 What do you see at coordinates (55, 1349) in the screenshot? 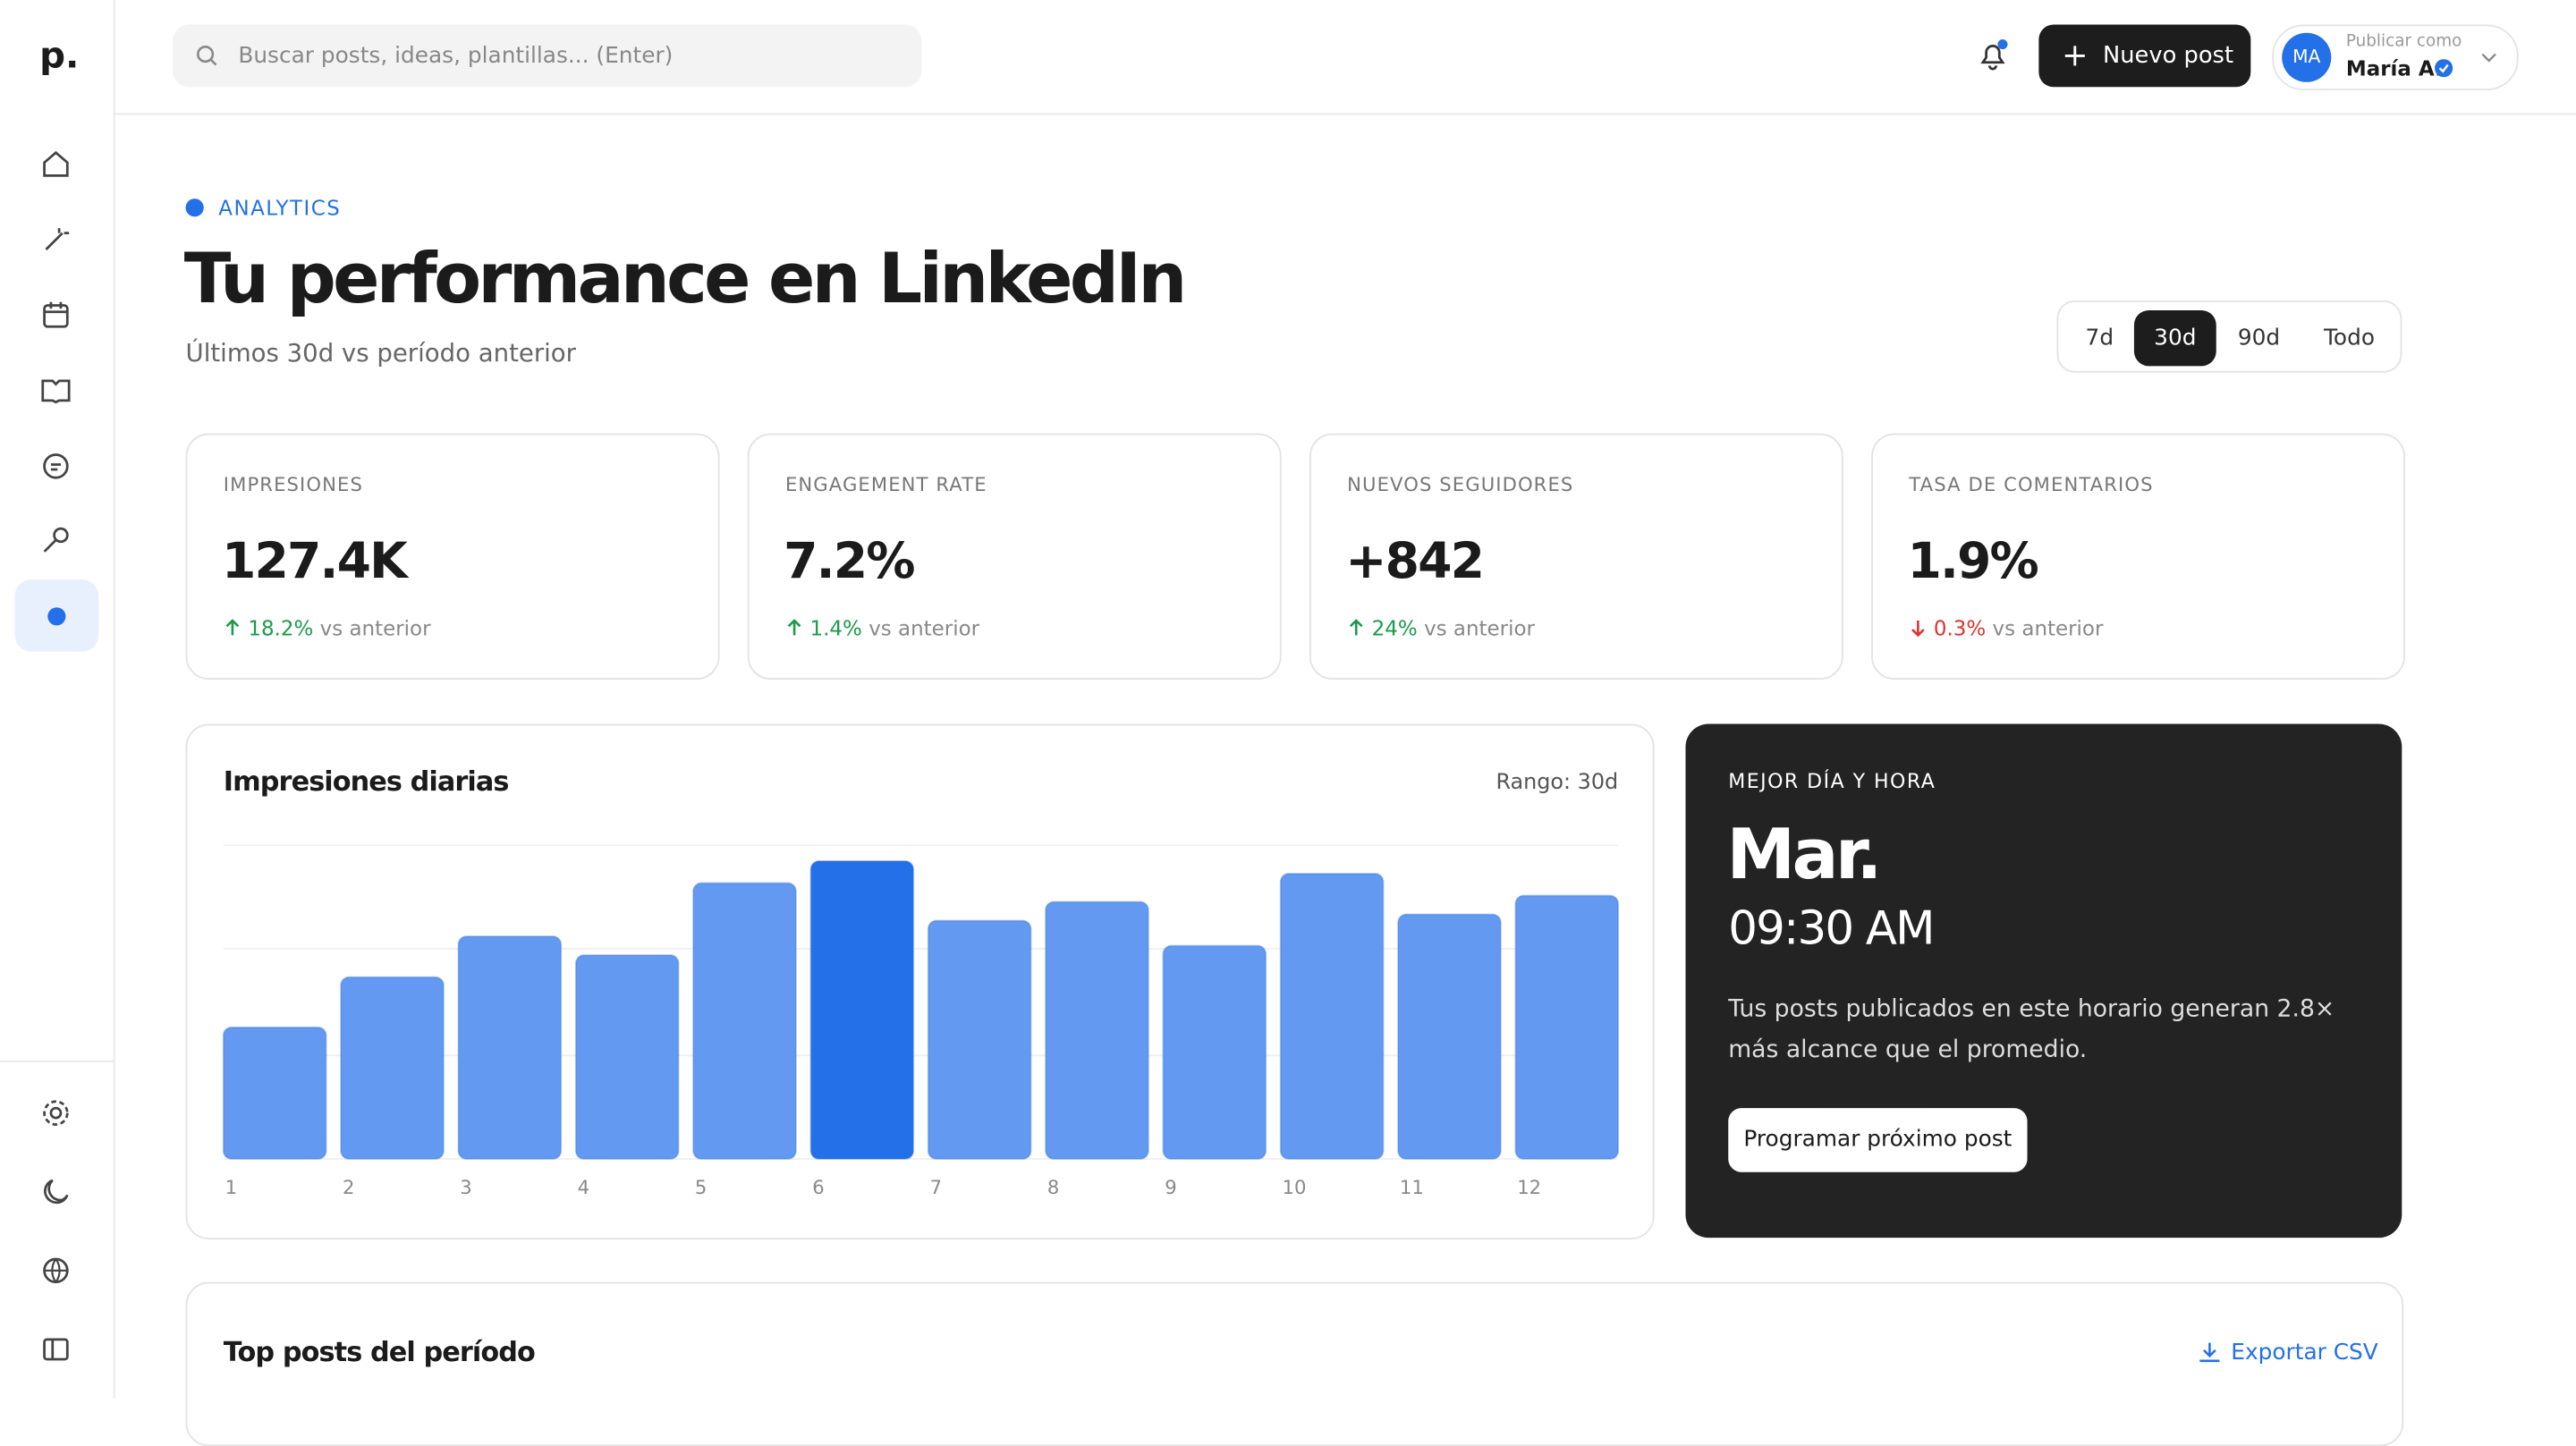
I see `panel-icon` at bounding box center [55, 1349].